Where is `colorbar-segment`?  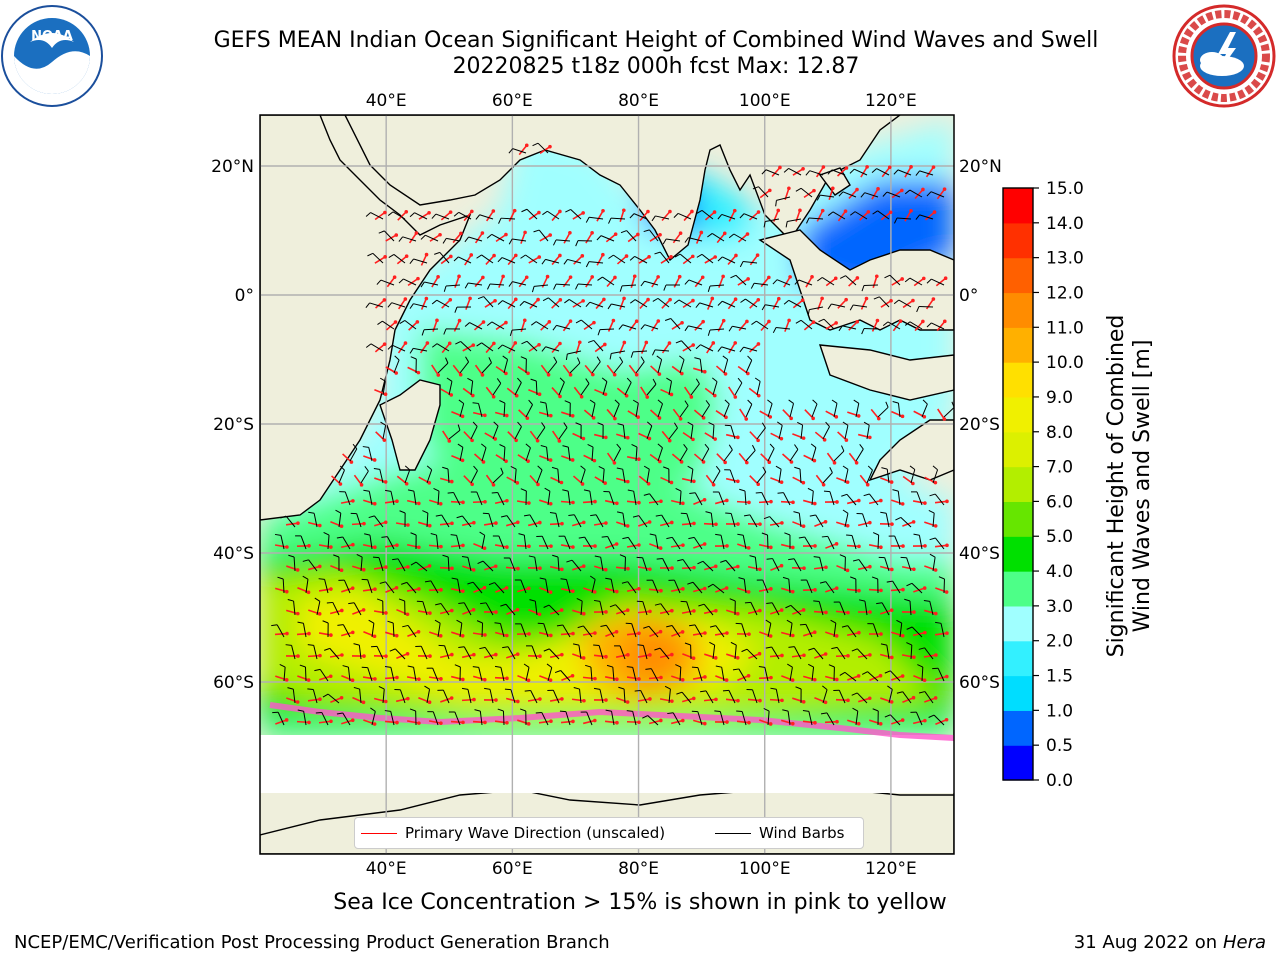
colorbar-segment is located at coordinates (1018, 345).